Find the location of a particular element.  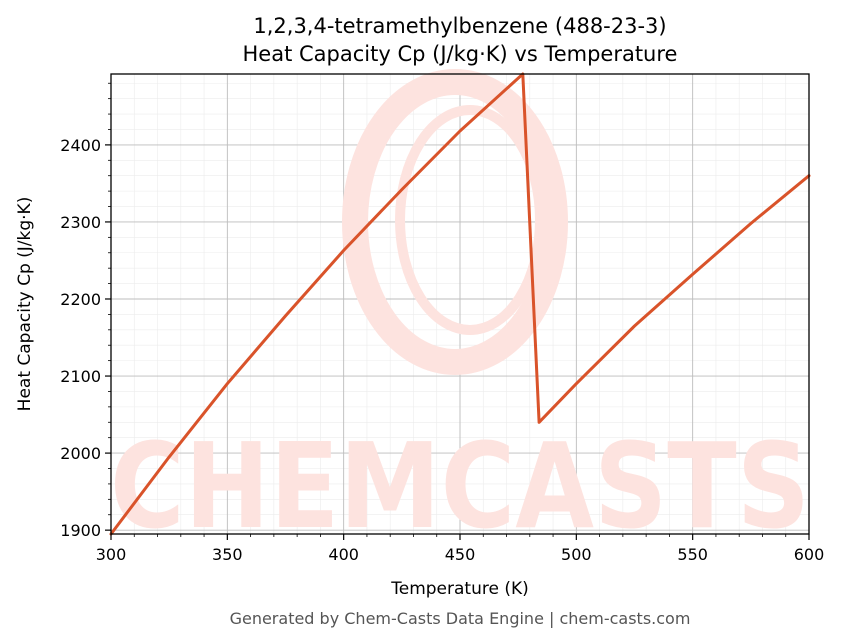

x-tick-label: 400 is located at coordinates (343, 554).